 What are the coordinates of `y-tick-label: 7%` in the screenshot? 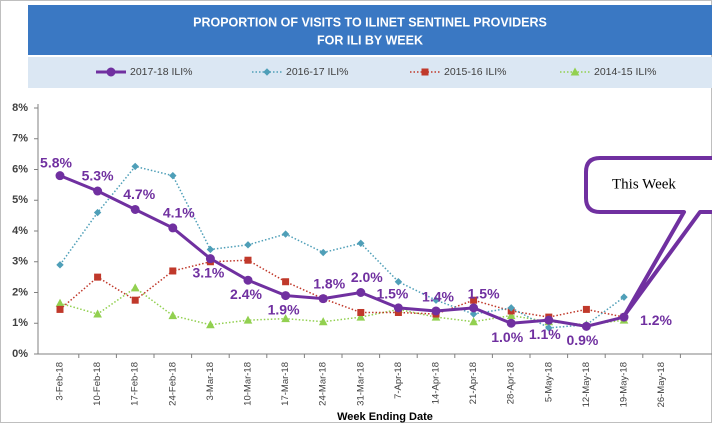 It's located at (20, 139).